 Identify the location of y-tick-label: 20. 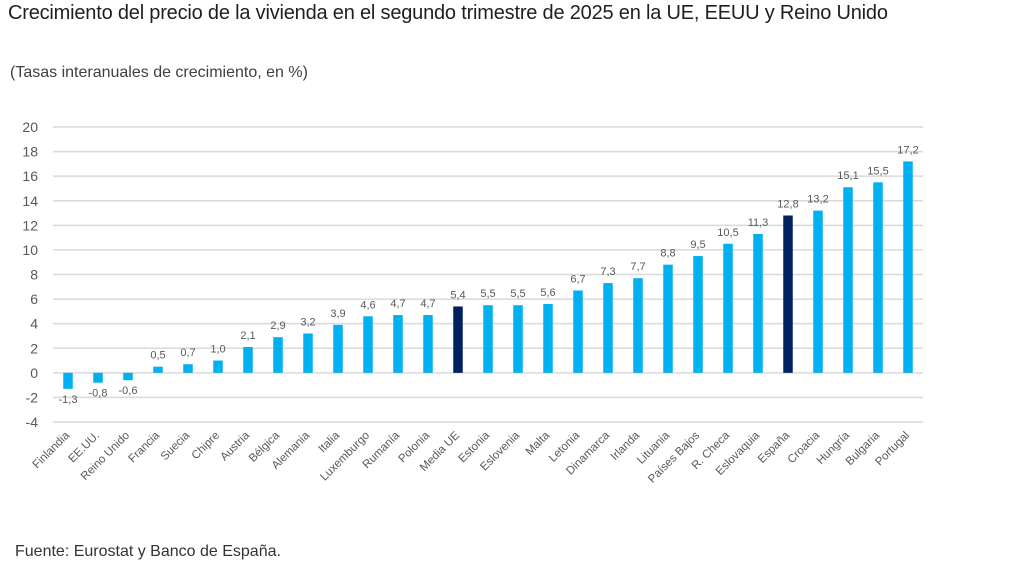
(30, 127).